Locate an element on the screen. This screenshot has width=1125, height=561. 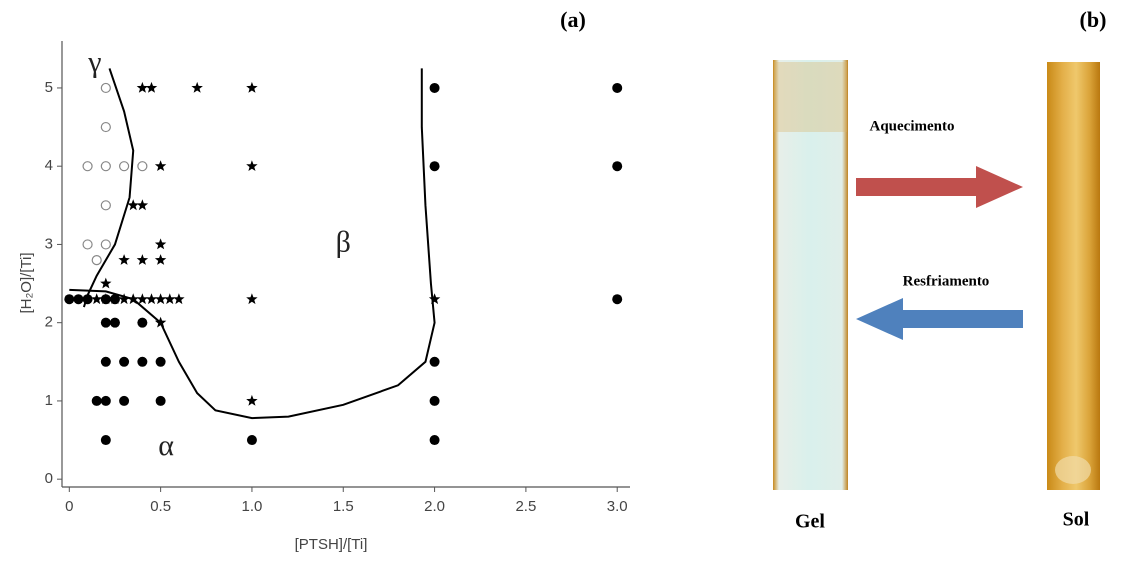
y-tick-label: 5 is located at coordinates (49, 87).